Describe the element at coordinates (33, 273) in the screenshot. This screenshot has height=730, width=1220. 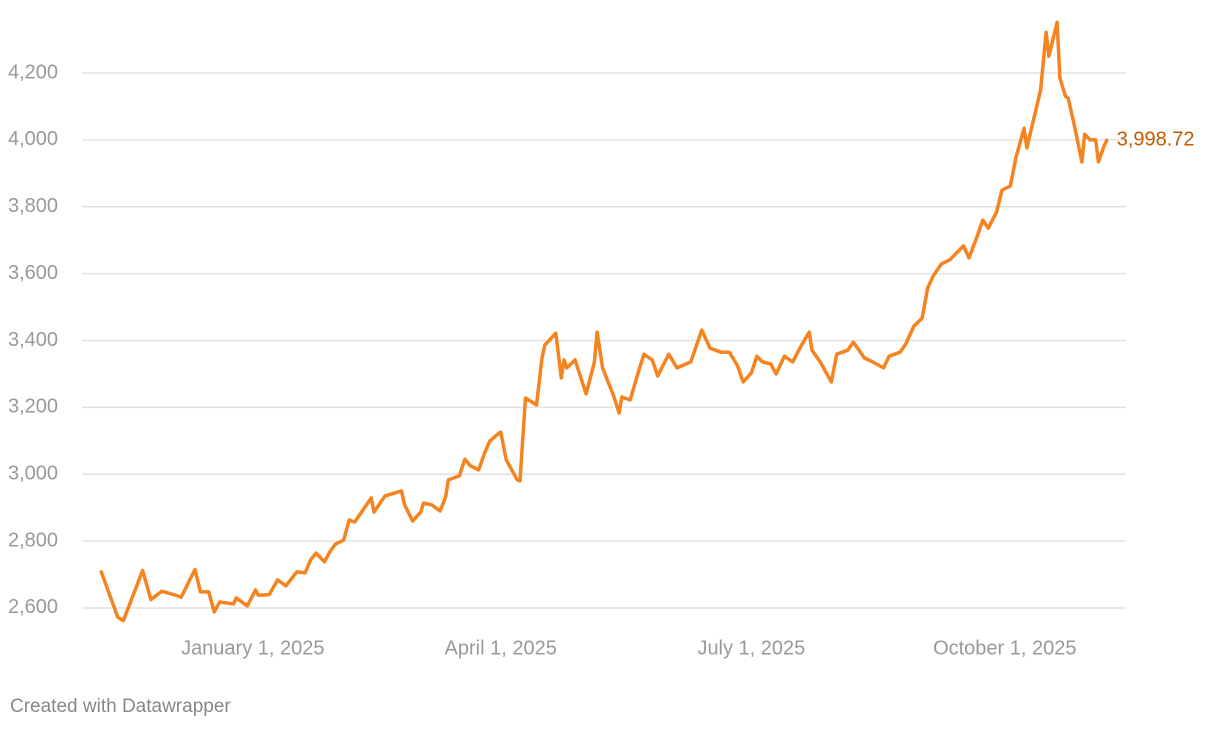
I see `y-tick-label: 3,600` at that location.